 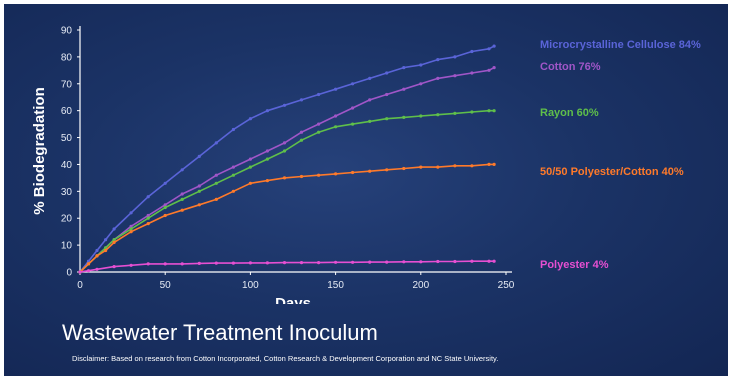 I want to click on y-tick-label: 40, so click(x=67, y=165).